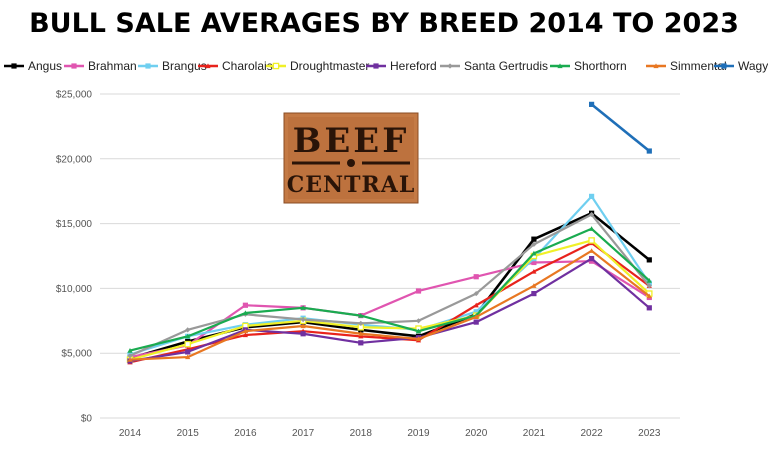 This screenshot has height=463, width=768. What do you see at coordinates (112, 66) in the screenshot?
I see `legend-label: Brahman` at bounding box center [112, 66].